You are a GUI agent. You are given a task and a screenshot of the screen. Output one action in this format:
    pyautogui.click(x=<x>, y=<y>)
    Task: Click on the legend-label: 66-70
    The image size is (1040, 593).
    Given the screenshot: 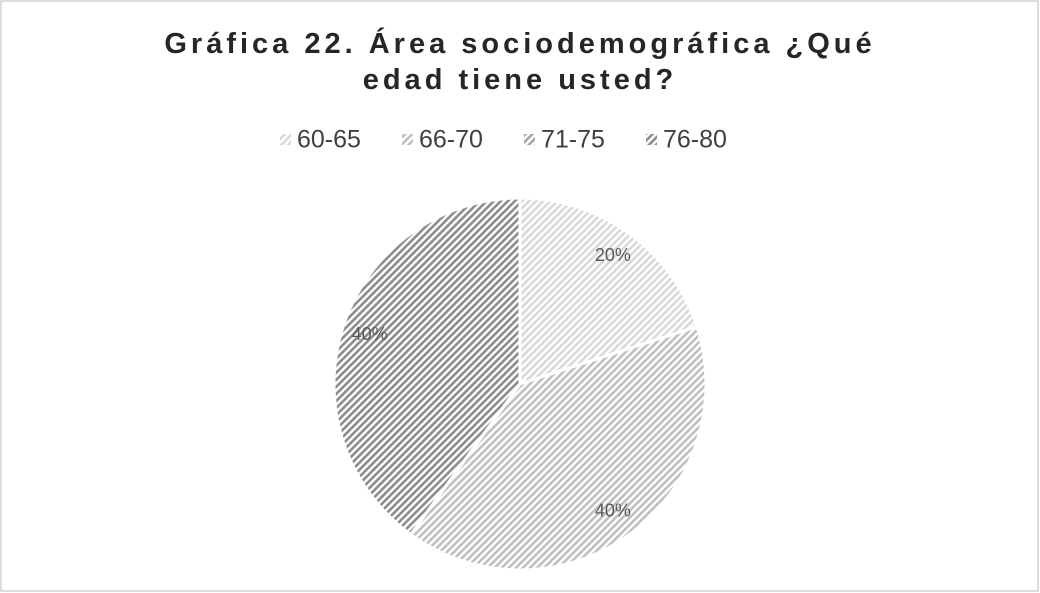 What is the action you would take?
    pyautogui.click(x=451, y=140)
    